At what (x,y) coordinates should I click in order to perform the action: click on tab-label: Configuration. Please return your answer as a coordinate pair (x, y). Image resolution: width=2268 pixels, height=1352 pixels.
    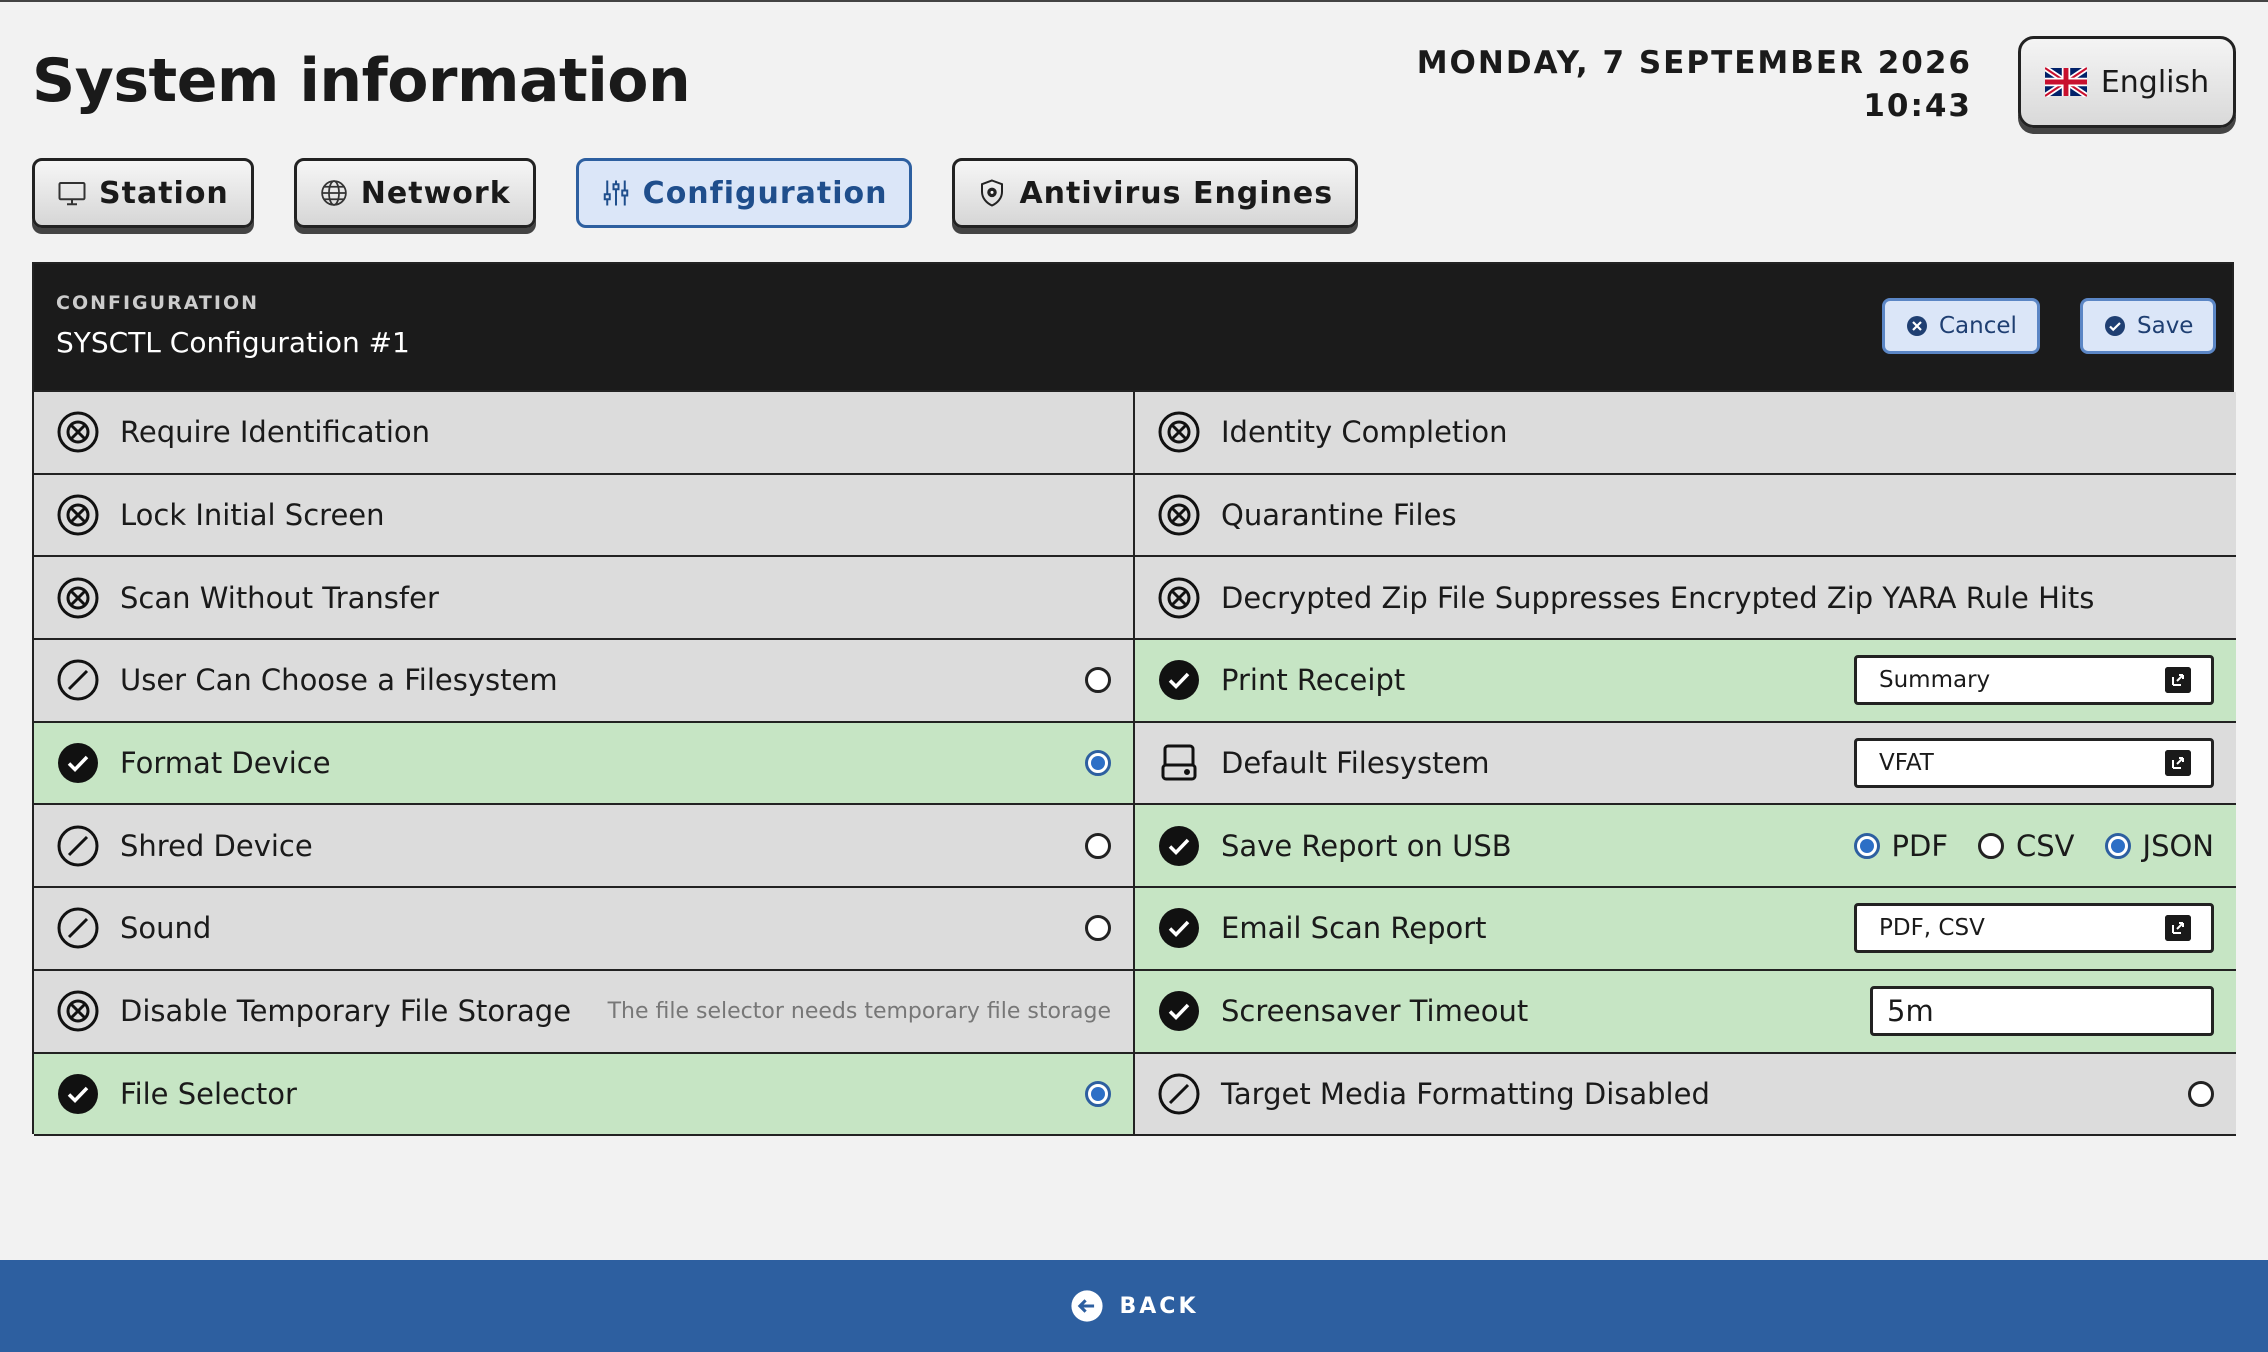
    Looking at the image, I should click on (765, 193).